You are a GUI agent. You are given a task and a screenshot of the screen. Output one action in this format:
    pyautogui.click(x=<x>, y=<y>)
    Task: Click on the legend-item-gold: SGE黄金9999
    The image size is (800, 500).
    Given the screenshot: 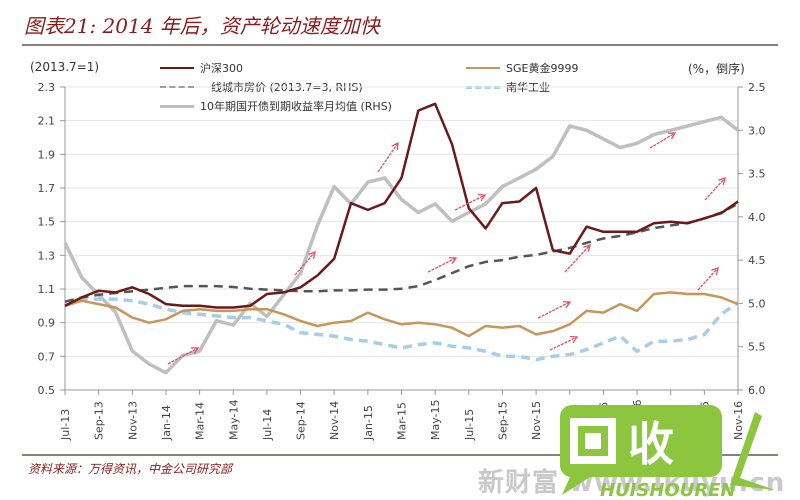 What is the action you would take?
    pyautogui.click(x=522, y=68)
    